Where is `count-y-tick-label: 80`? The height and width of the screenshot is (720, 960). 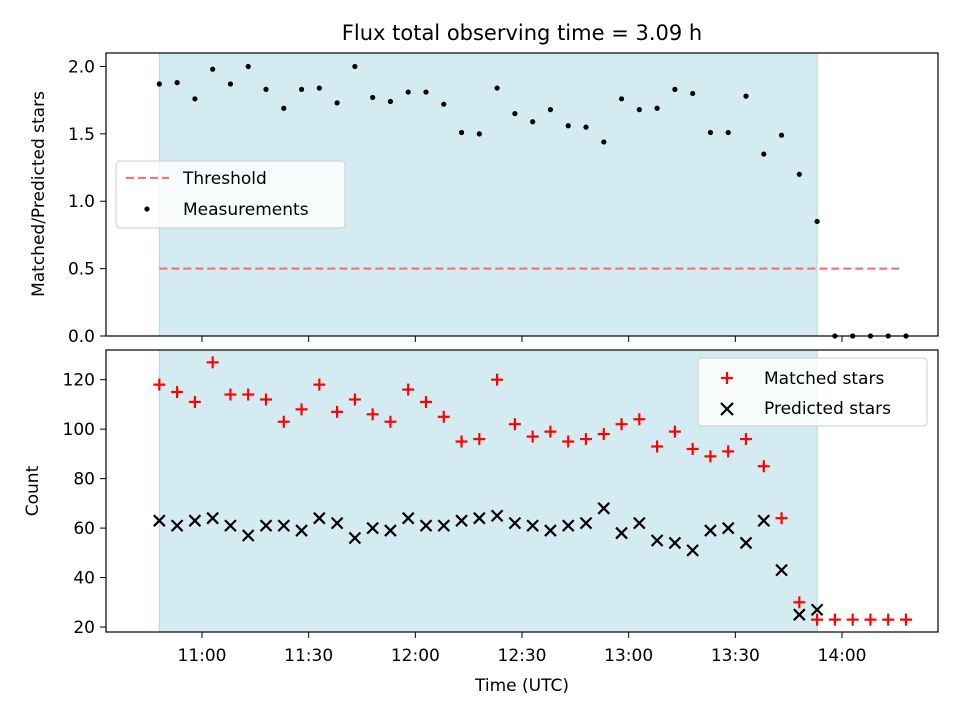
count-y-tick-label: 80 is located at coordinates (84, 480).